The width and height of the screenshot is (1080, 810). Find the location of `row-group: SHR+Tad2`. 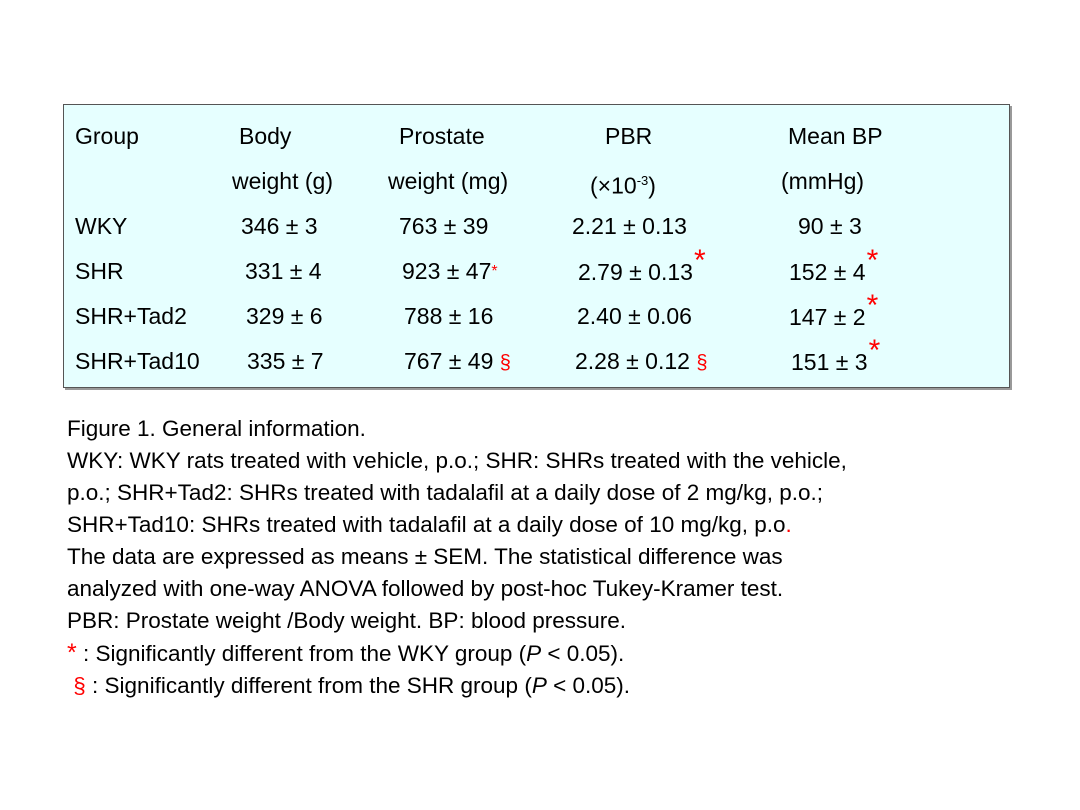

row-group: SHR+Tad2 is located at coordinates (131, 316).